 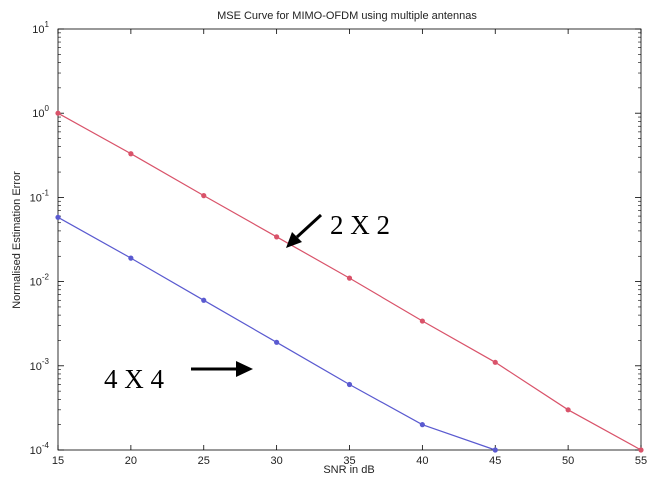 What do you see at coordinates (40, 196) in the screenshot?
I see `y-tick-label: 10⁻¹` at bounding box center [40, 196].